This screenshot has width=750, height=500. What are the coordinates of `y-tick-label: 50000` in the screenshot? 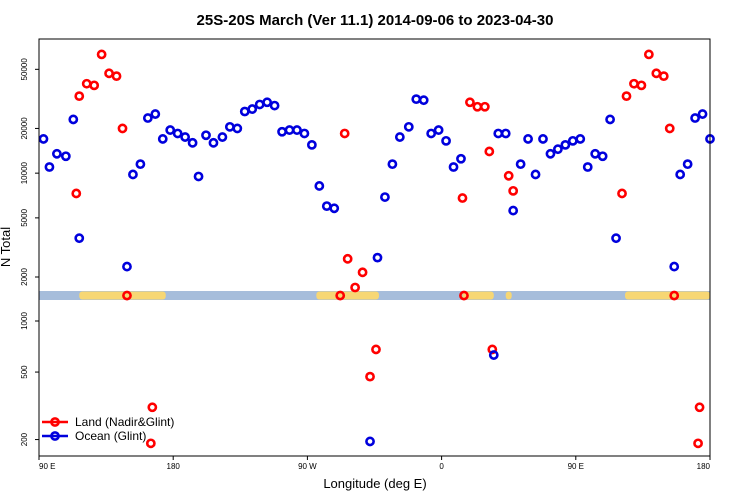 It's located at (24, 69).